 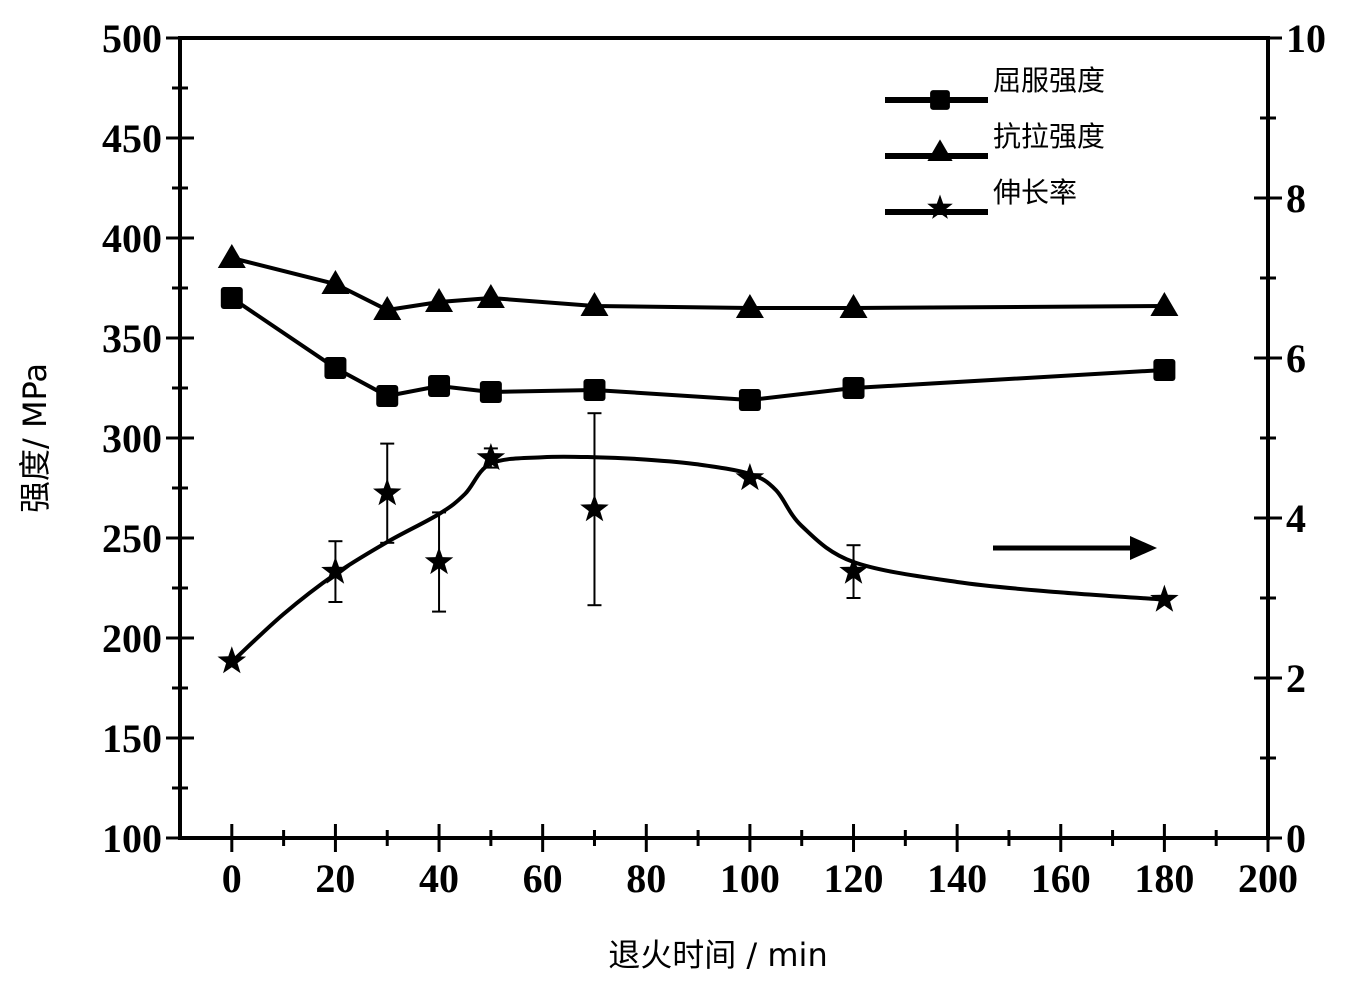 What do you see at coordinates (717, 955) in the screenshot?
I see `x-axis-label: 退火时间 / min` at bounding box center [717, 955].